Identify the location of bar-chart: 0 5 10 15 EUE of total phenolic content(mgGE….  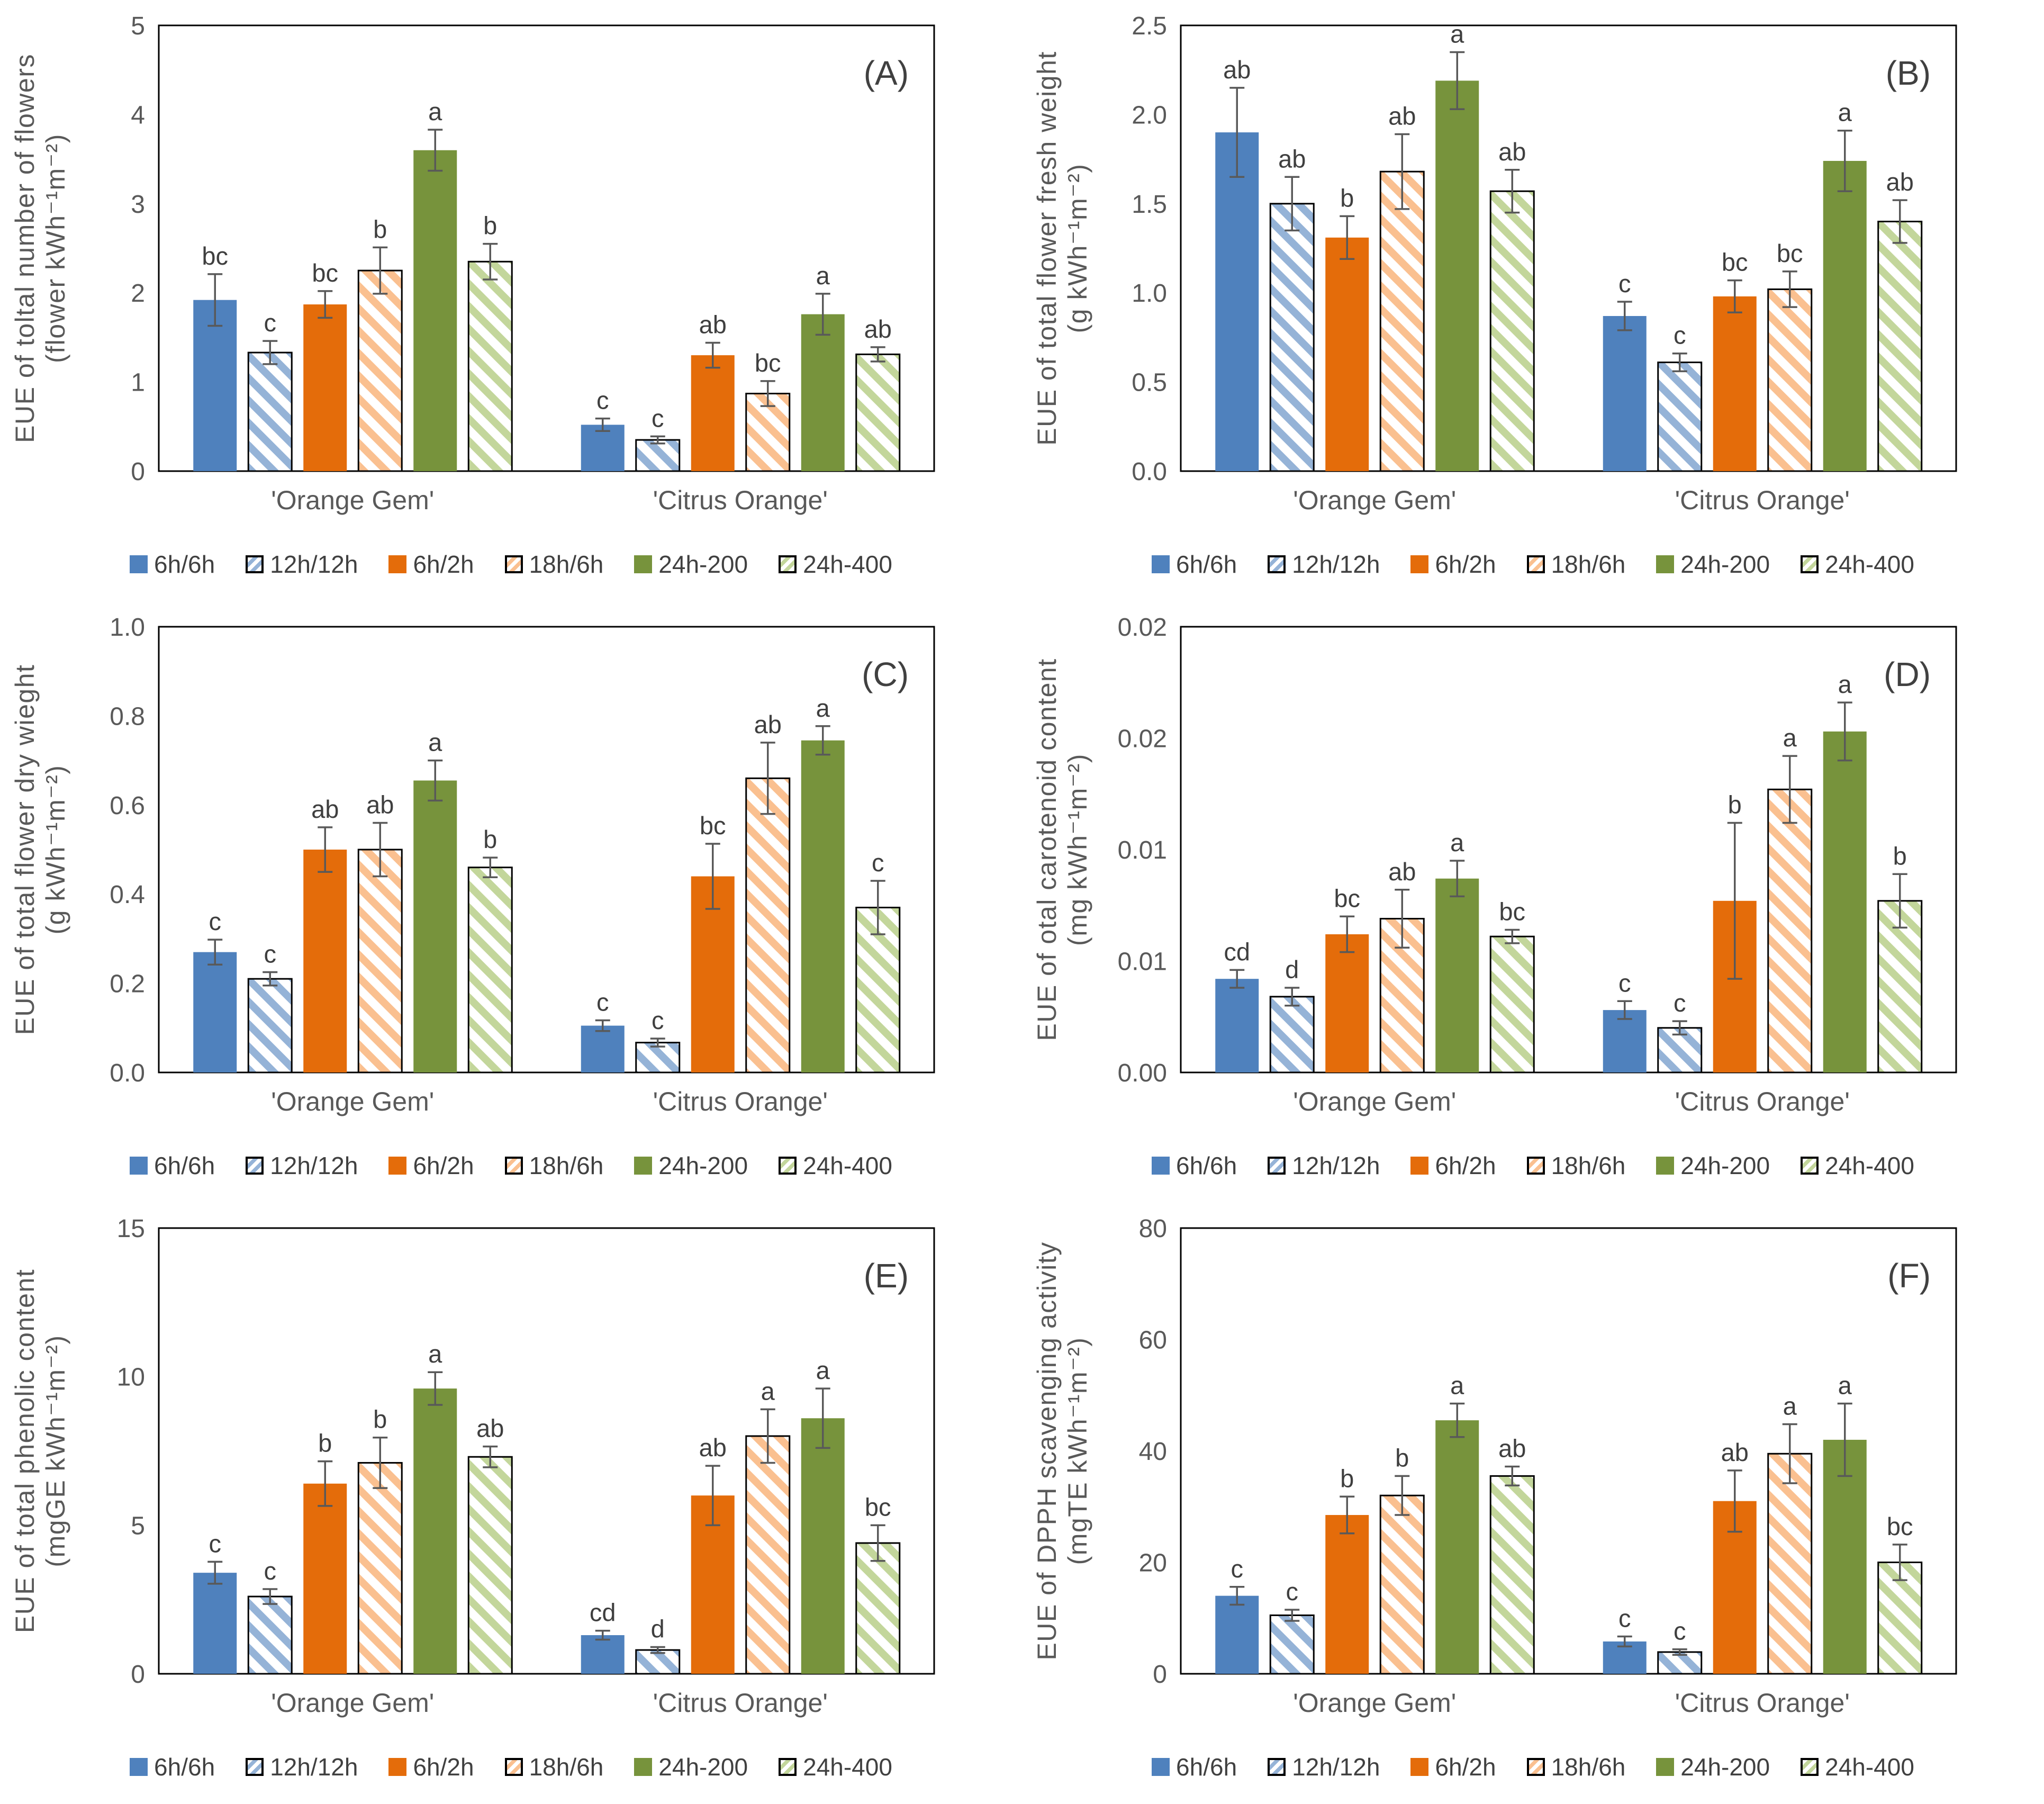
(472, 1467).